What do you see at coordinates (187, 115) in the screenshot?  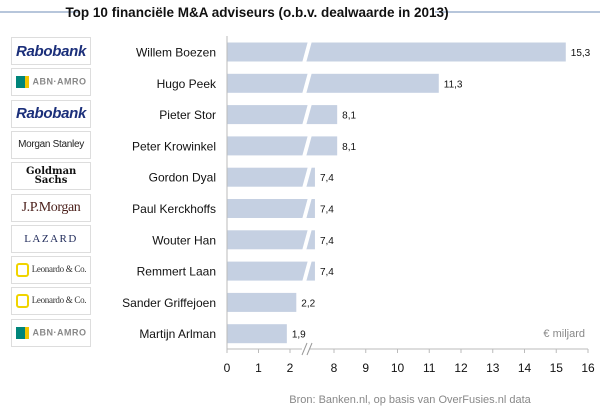 I see `category-label: Pieter Stor` at bounding box center [187, 115].